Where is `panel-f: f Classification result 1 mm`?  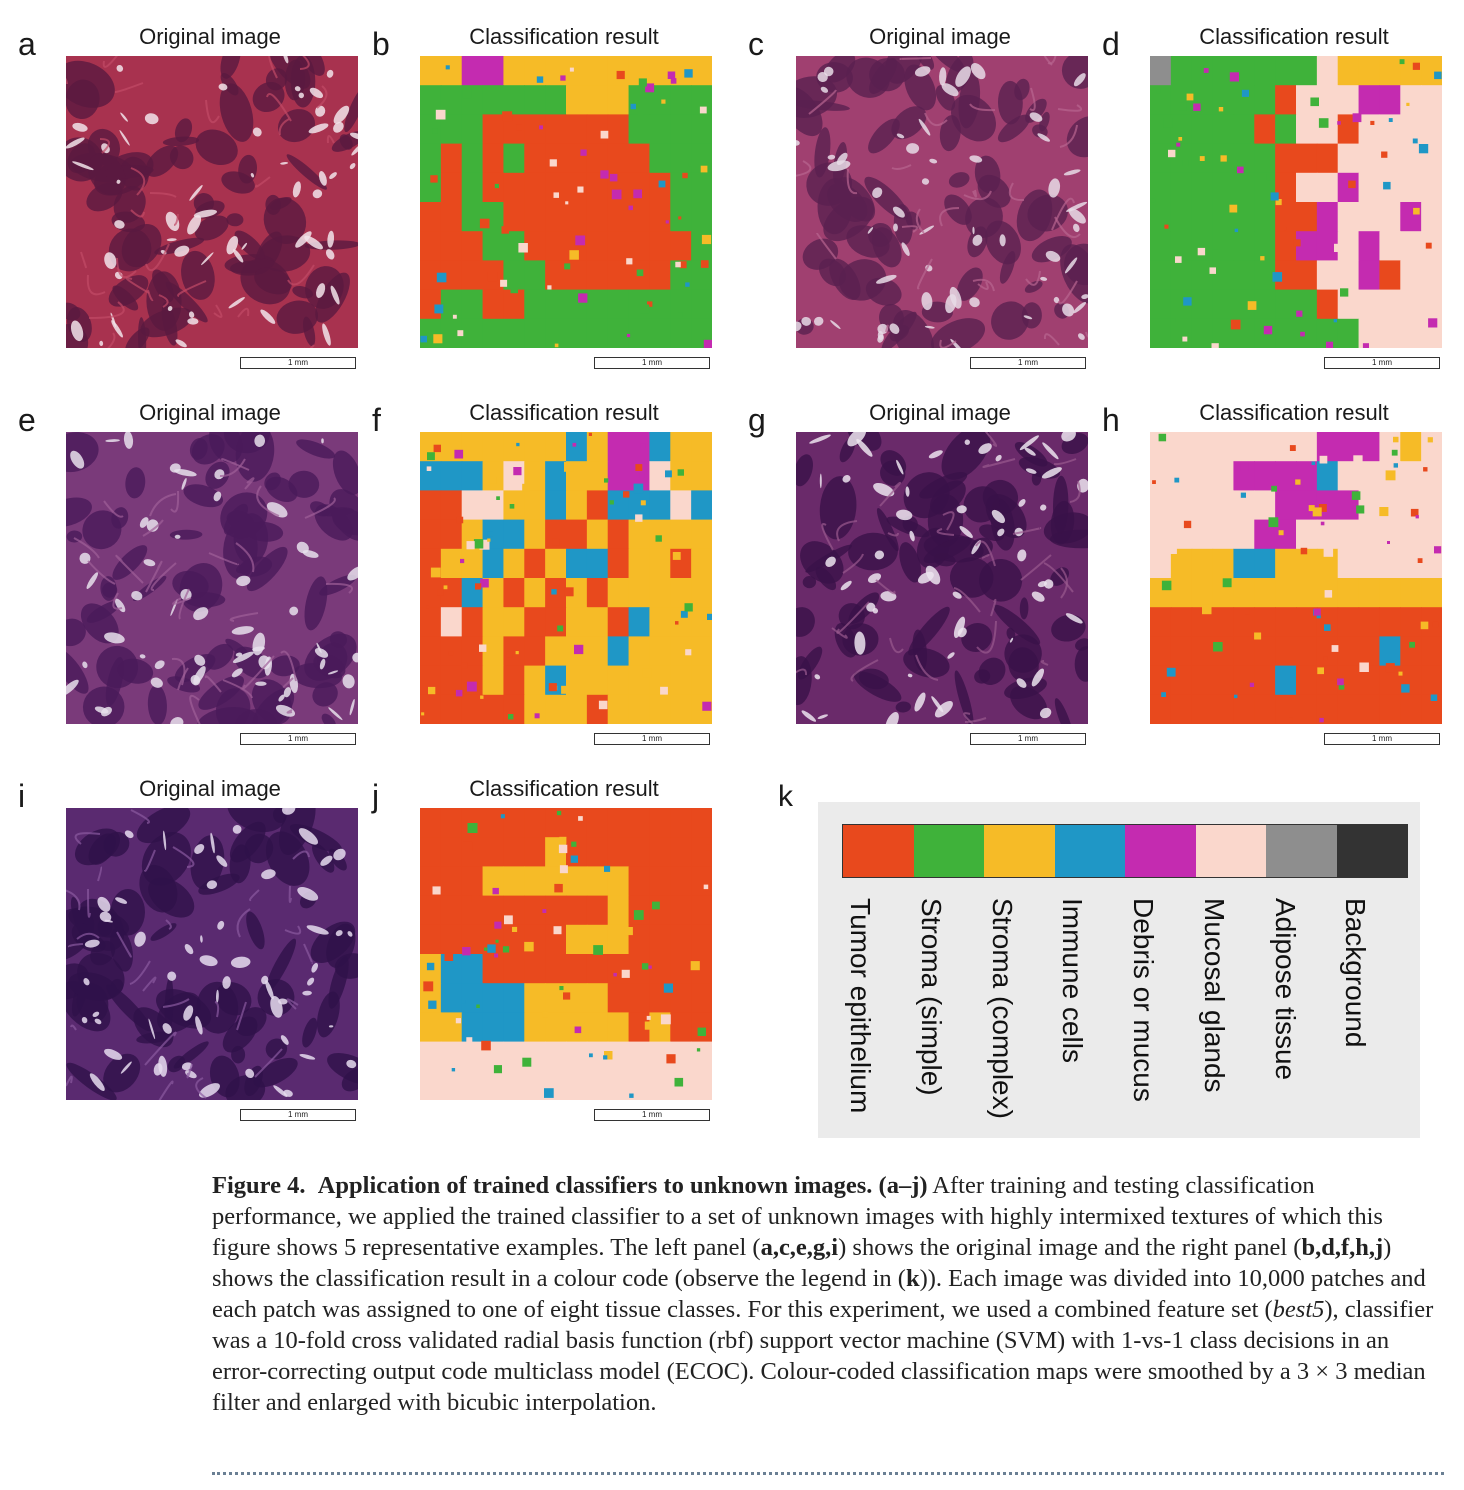 panel-f: f Classification result 1 mm is located at coordinates (553, 590).